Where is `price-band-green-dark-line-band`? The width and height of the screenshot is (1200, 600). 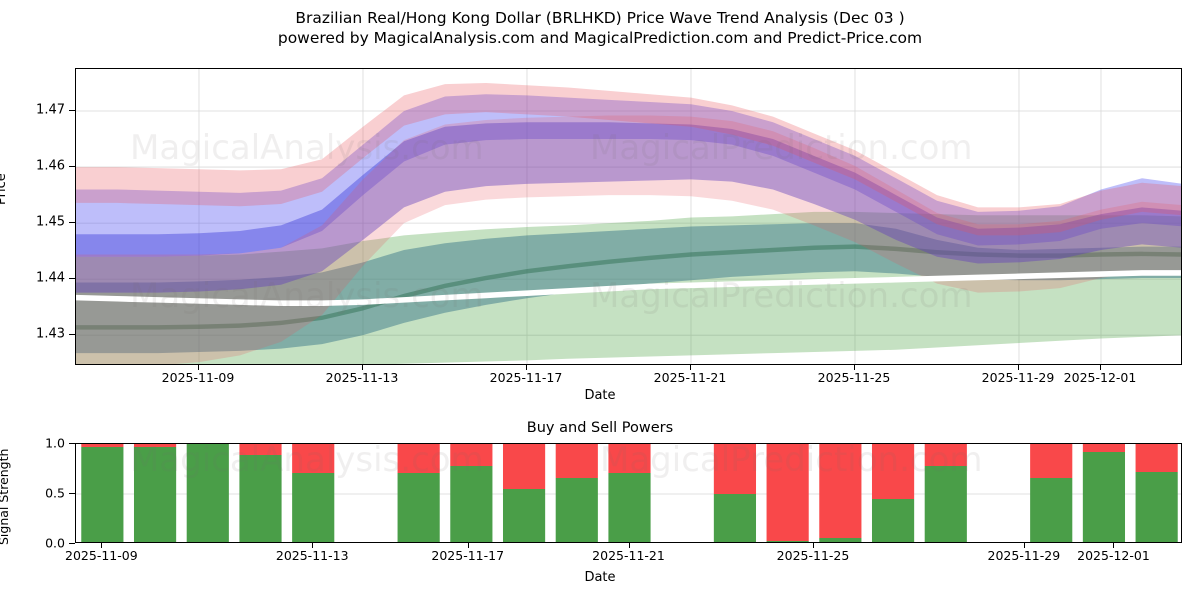
price-band-green-dark-line-band is located at coordinates (628, 287).